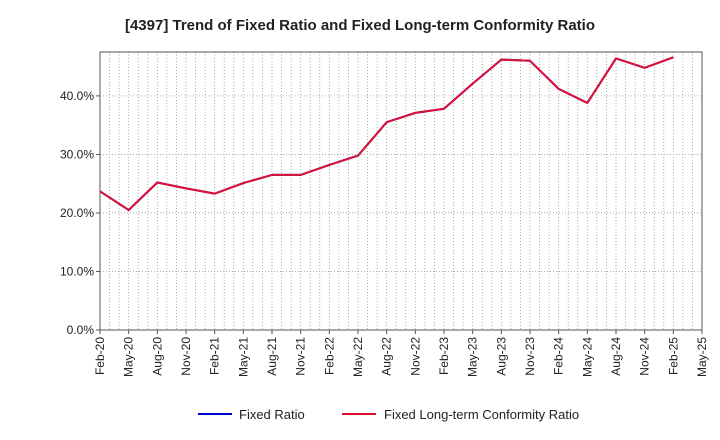  Describe the element at coordinates (77, 271) in the screenshot. I see `y-tick-label: 10.0%` at that location.